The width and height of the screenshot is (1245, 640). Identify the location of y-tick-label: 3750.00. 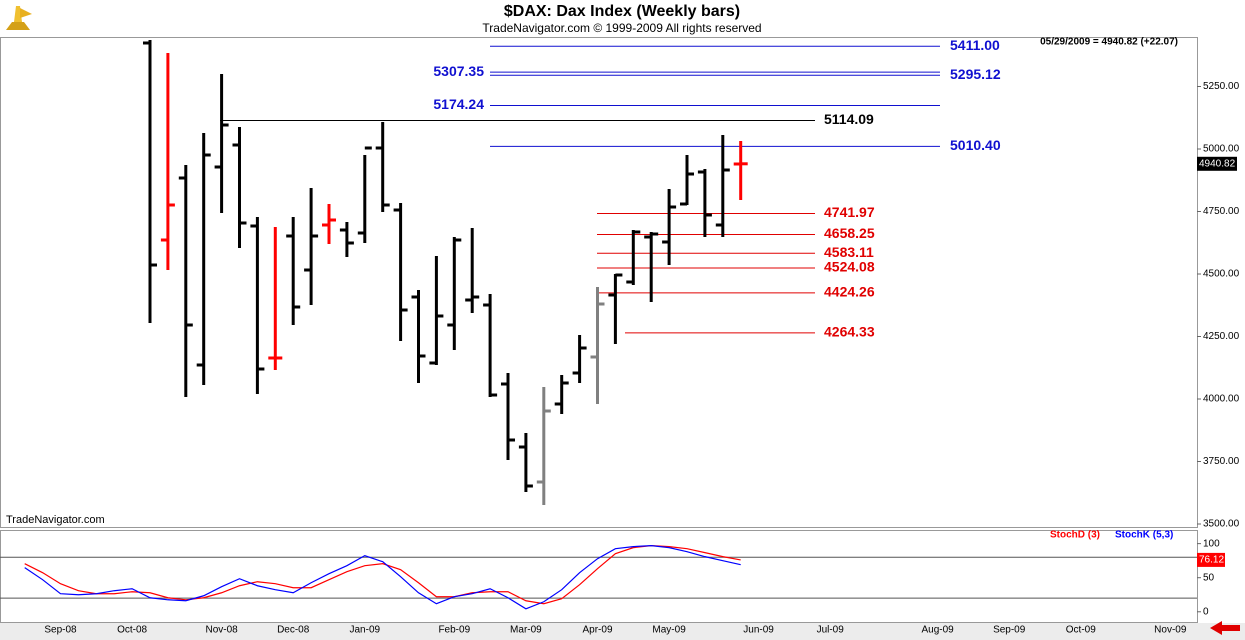
(1221, 461).